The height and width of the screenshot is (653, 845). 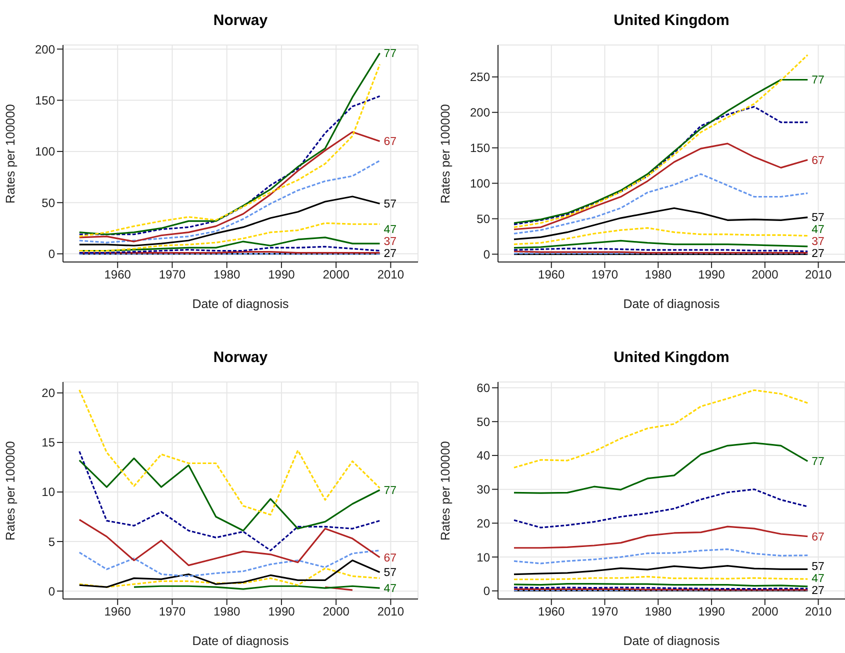 I want to click on y-tick-label: 15, so click(x=49, y=443).